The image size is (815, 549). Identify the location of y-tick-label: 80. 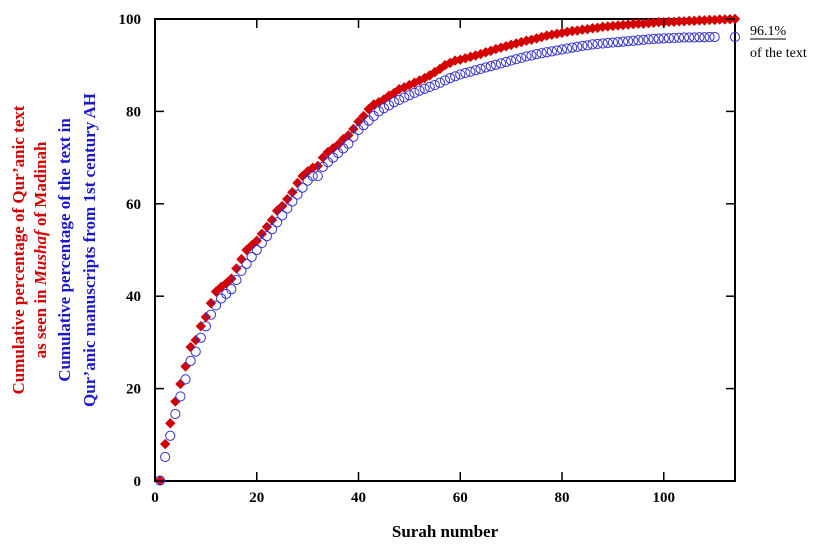
(133, 112).